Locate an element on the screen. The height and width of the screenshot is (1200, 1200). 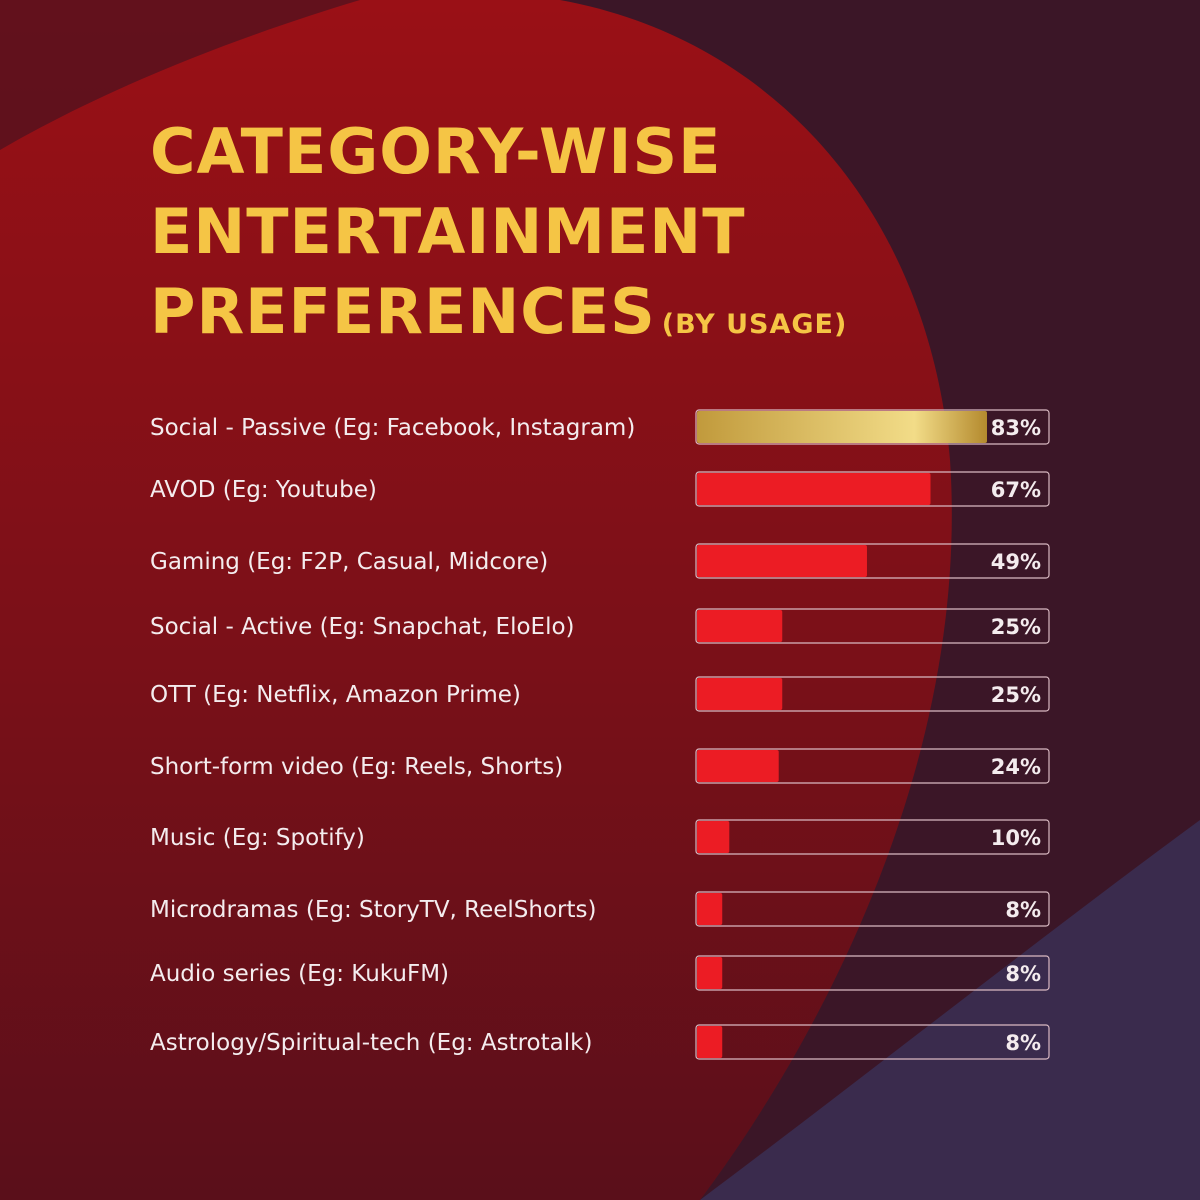
bar-row: Gaming (Eg: F2P, Casual, Midcore) 49% is located at coordinates (600, 561).